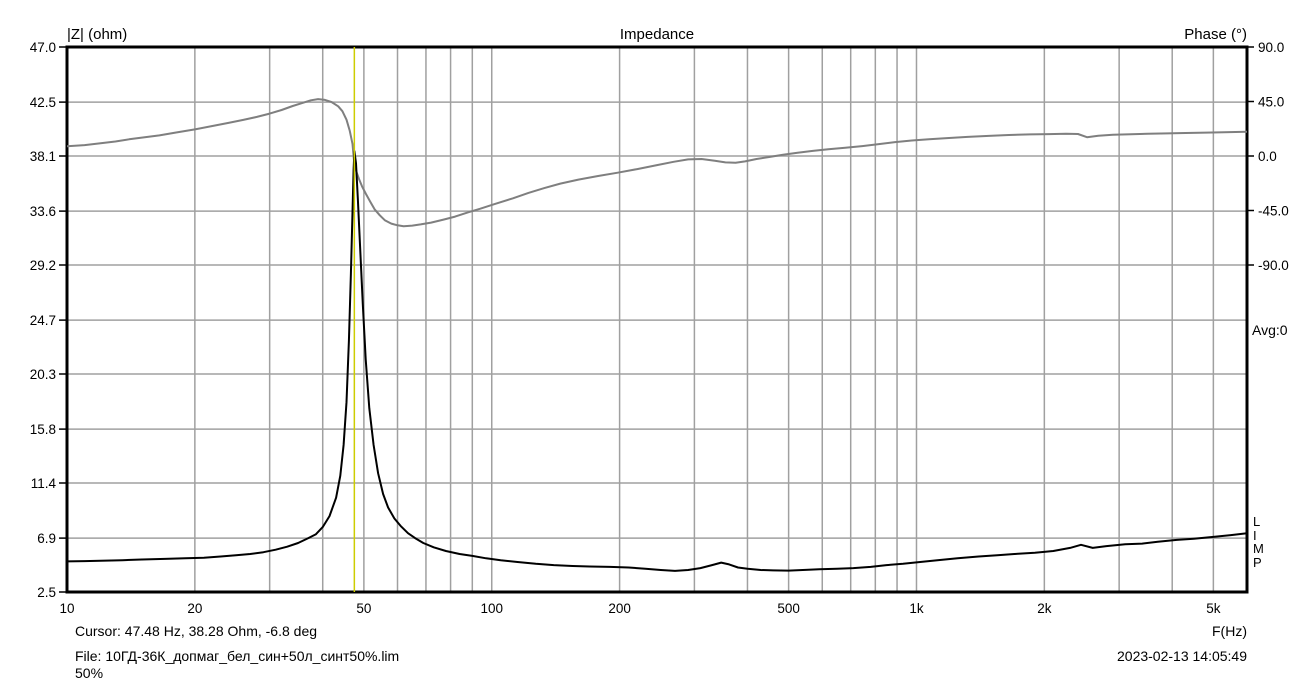 The height and width of the screenshot is (682, 1314). What do you see at coordinates (43, 47) in the screenshot?
I see `left-axis-tick-label: 47.0` at bounding box center [43, 47].